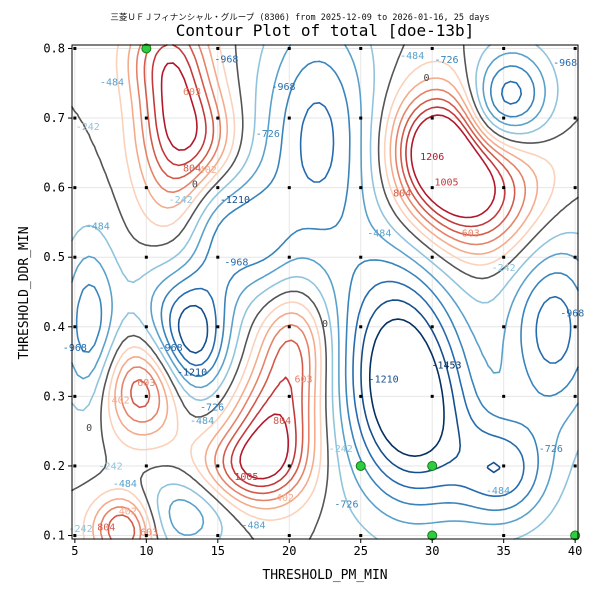 This screenshot has width=600, height=600. Describe the element at coordinates (54, 466) in the screenshot. I see `y-tick-label: 0.2` at that location.